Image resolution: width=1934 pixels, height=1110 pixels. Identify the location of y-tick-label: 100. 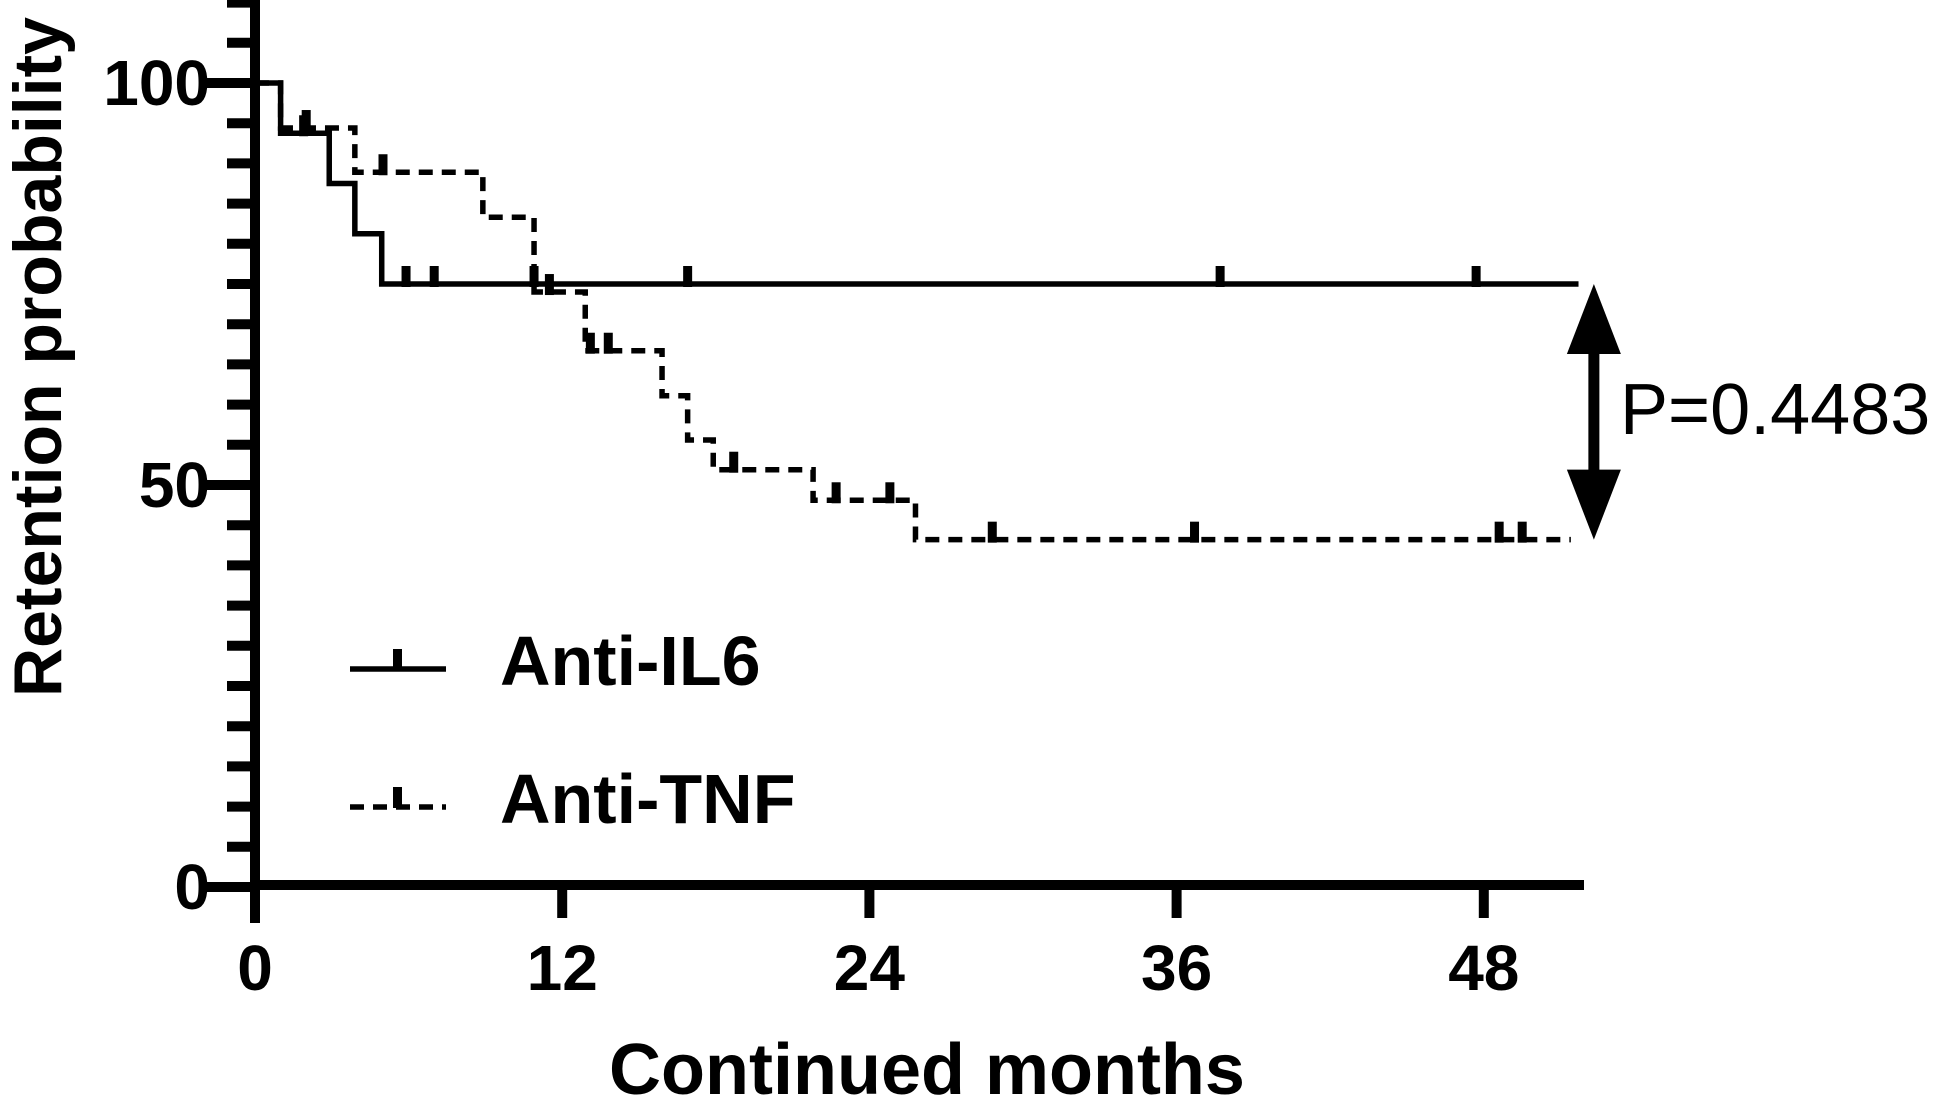
(156, 83).